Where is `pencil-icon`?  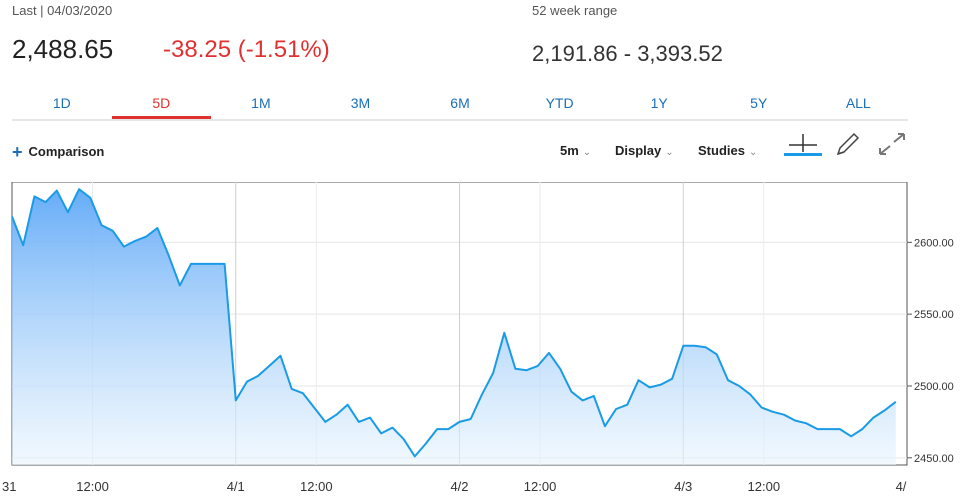 pencil-icon is located at coordinates (848, 144).